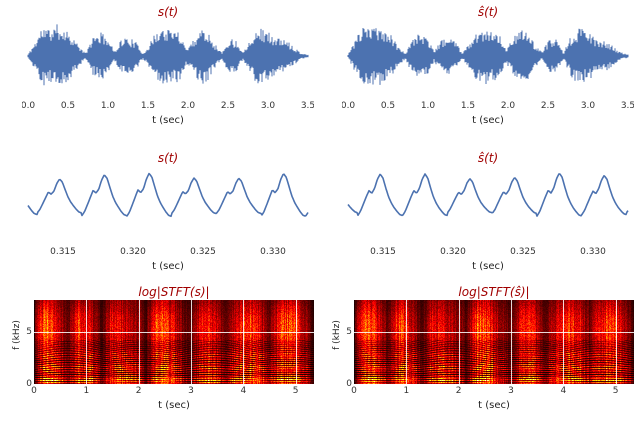 This screenshot has width=640, height=432. I want to click on xlabel-zoom-s: t (sec), so click(168, 266).